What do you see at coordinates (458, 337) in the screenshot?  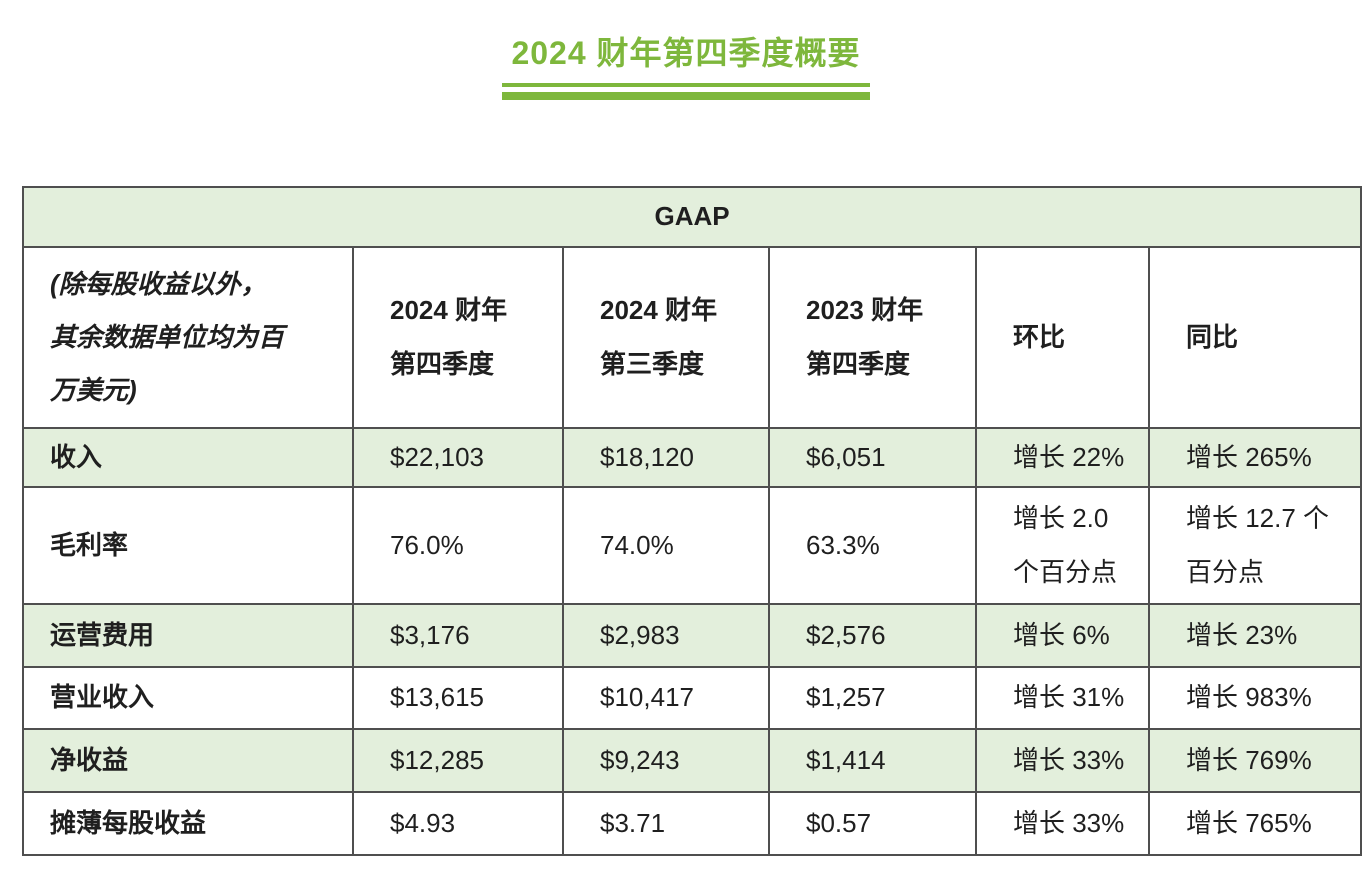 I see `column-header-q4-fy2024: 2024 财年 第四季度` at bounding box center [458, 337].